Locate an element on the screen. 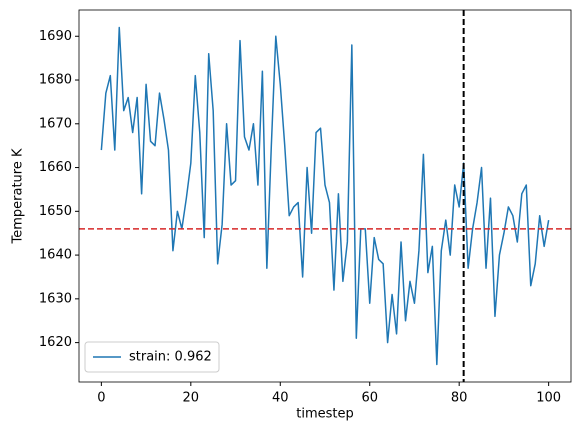 This screenshot has height=433, width=581. x-tick-label: 40 is located at coordinates (280, 398).